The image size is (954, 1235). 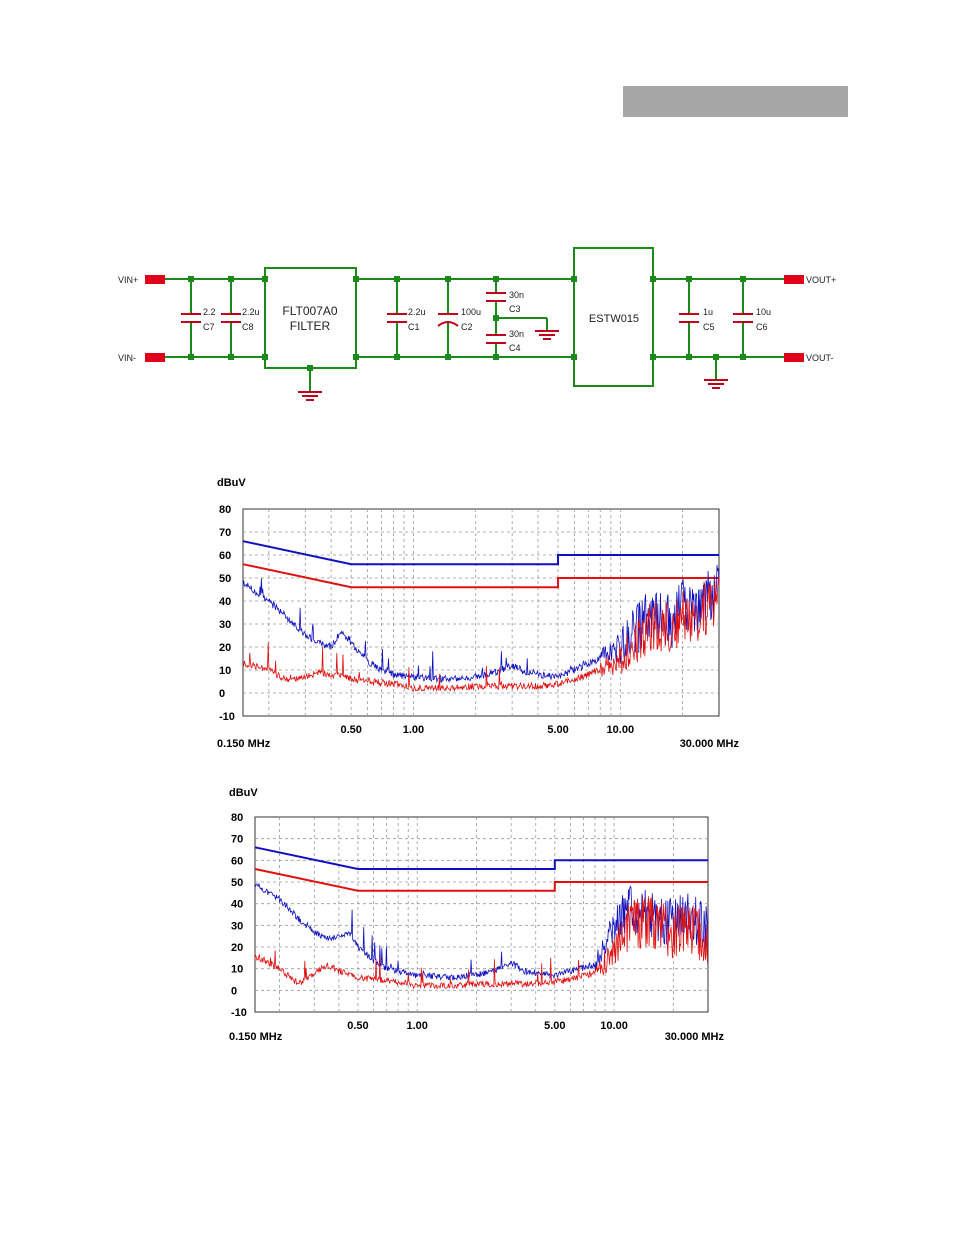 I want to click on c7-ref: C7, so click(x=209, y=327).